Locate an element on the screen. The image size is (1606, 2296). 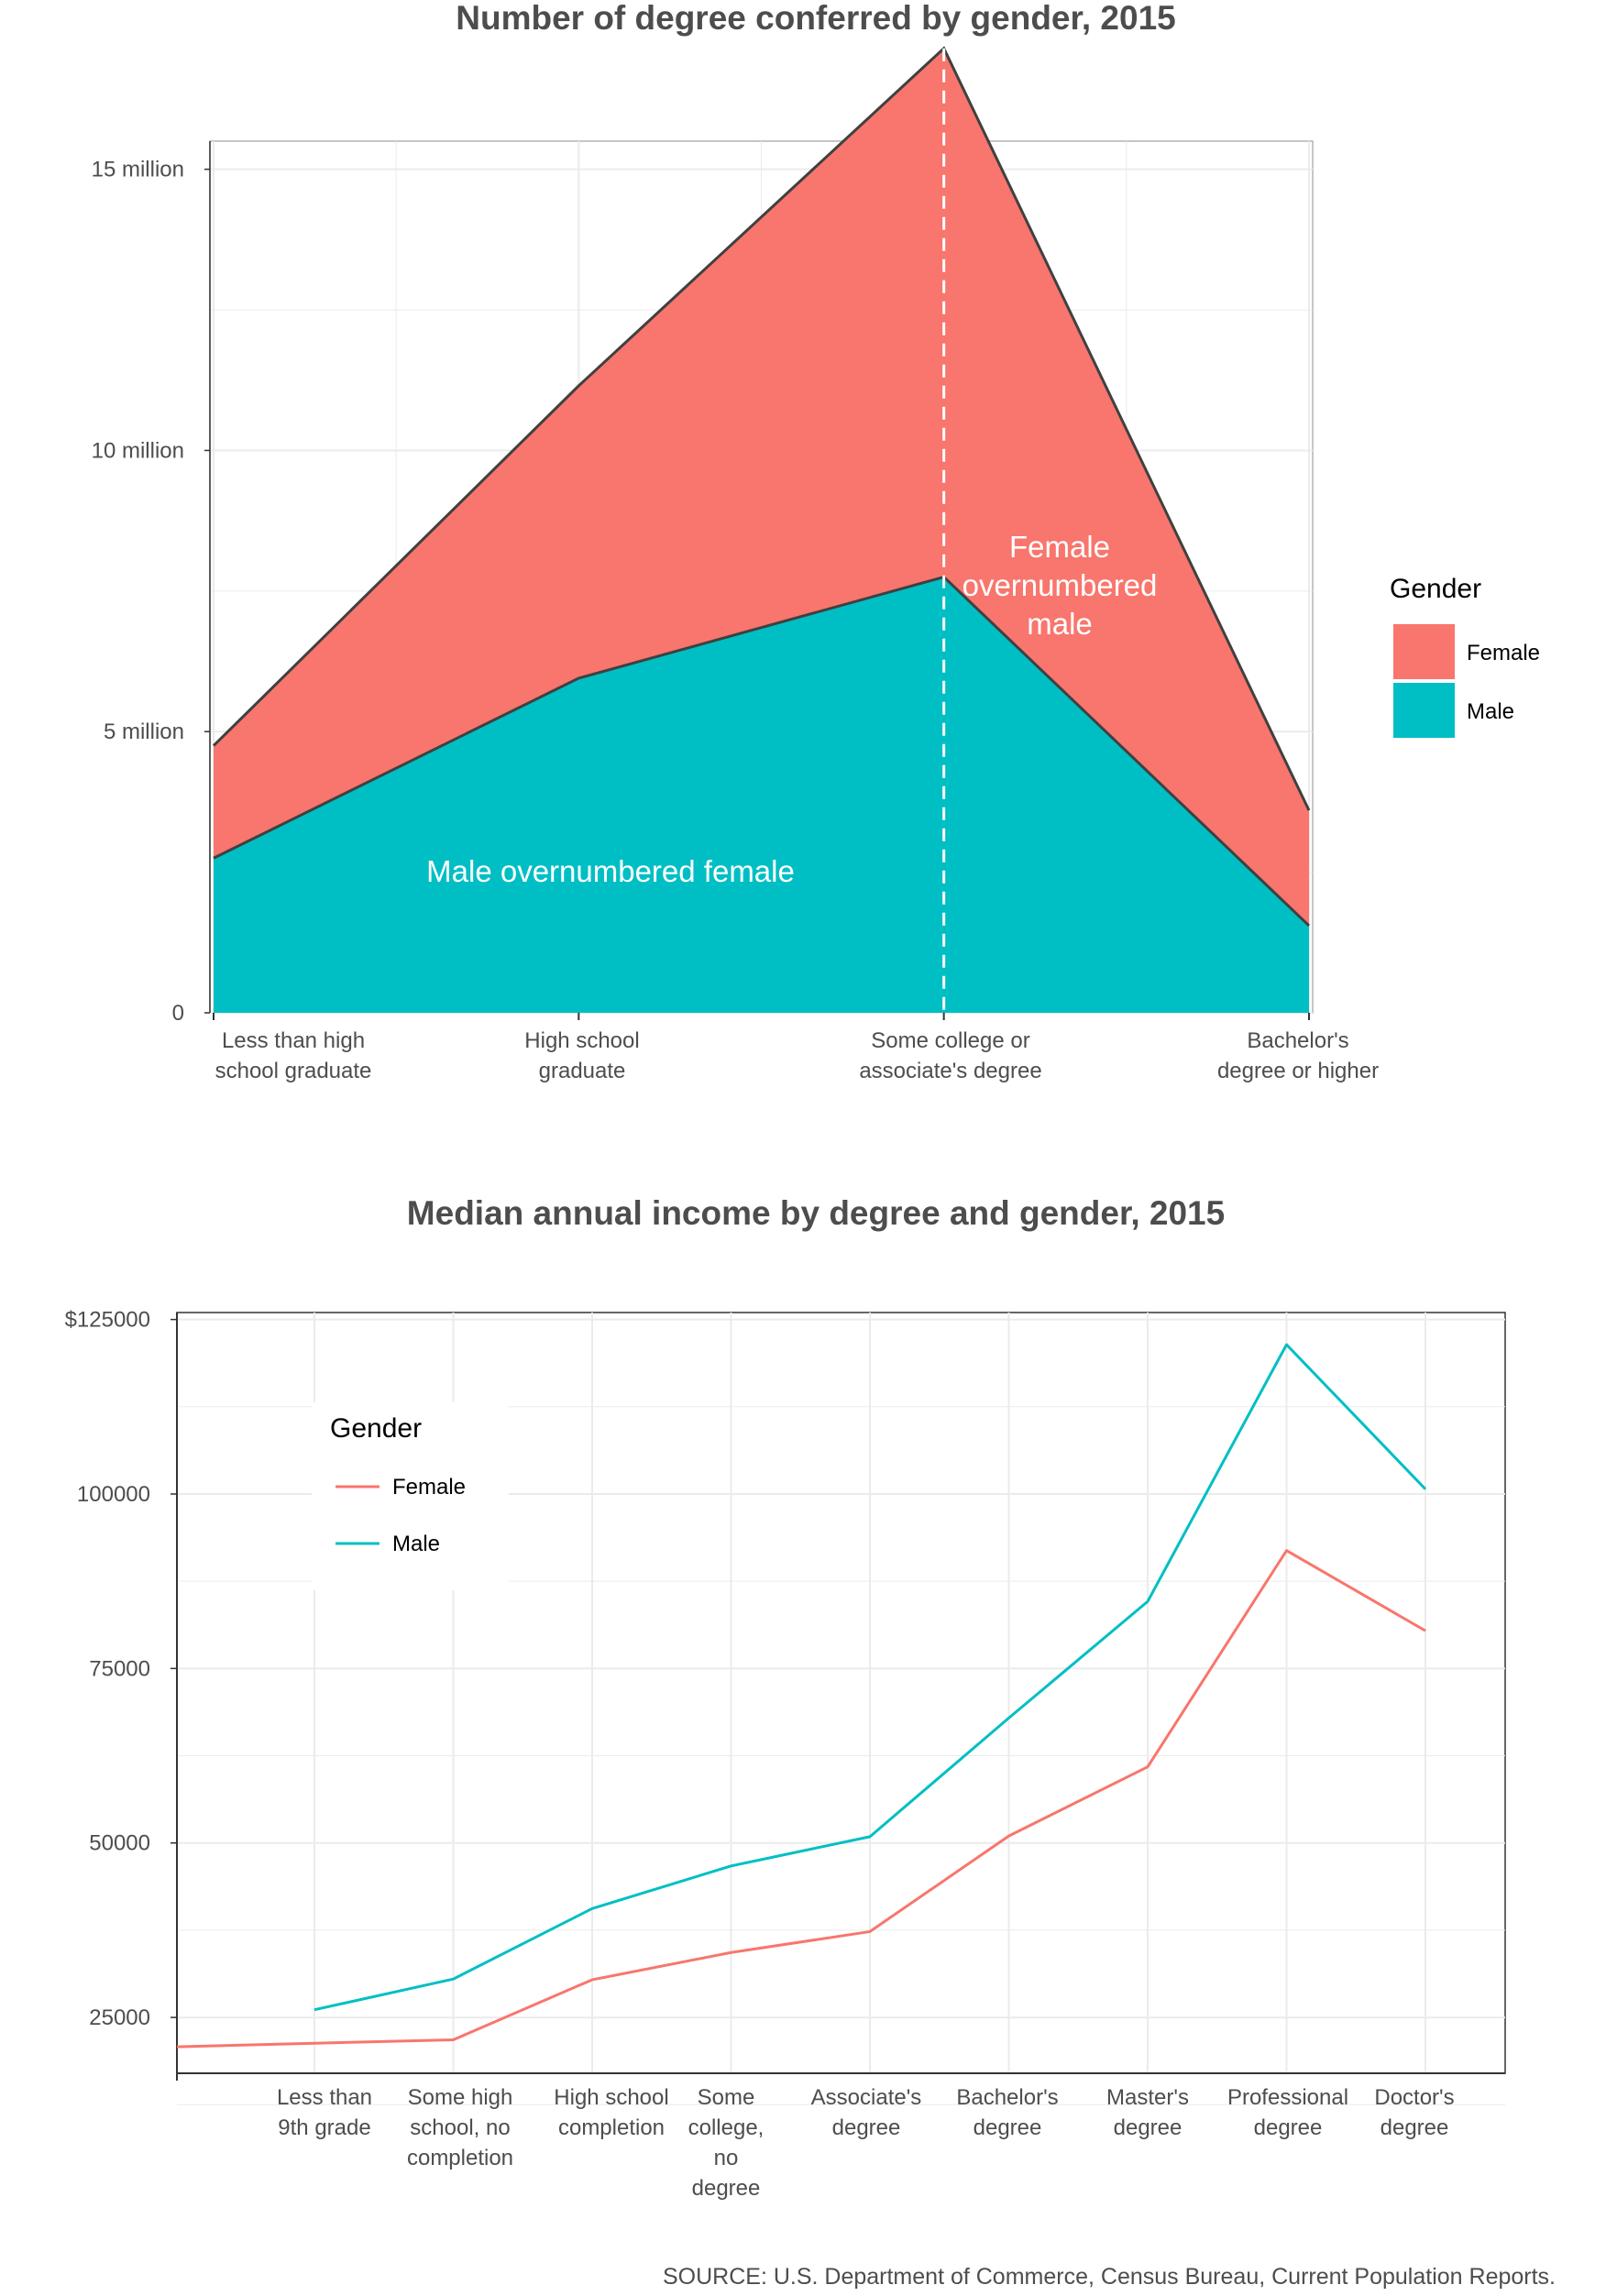
chart2-y-tick-label: 75000 is located at coordinates (119, 1668).